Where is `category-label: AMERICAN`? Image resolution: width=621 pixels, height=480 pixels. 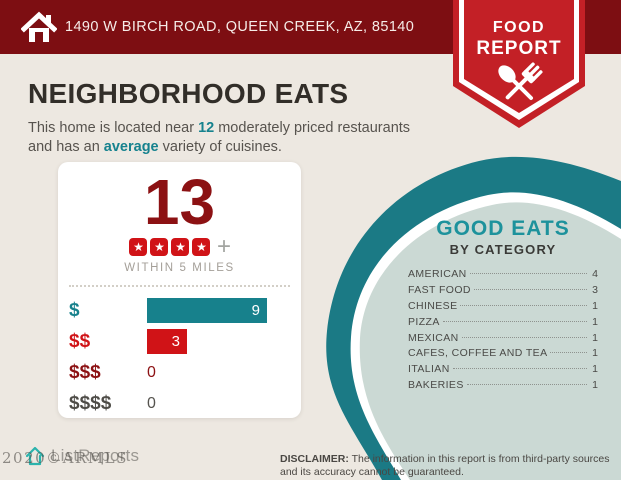 category-label: AMERICAN is located at coordinates (437, 274).